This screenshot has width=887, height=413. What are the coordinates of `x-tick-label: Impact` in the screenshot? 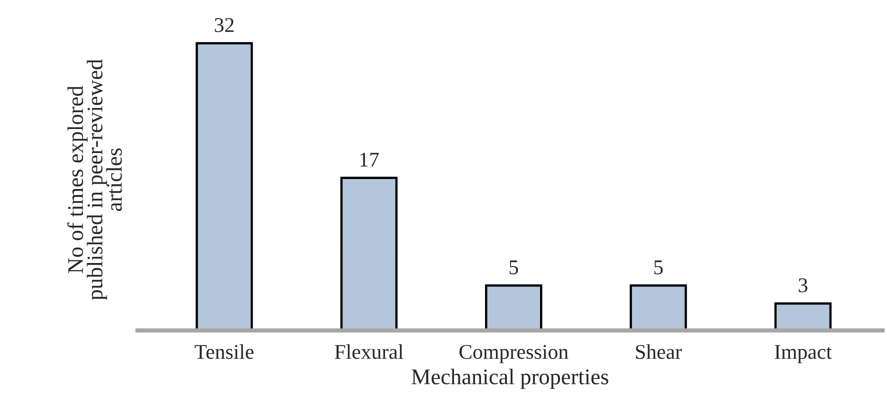 It's located at (803, 354).